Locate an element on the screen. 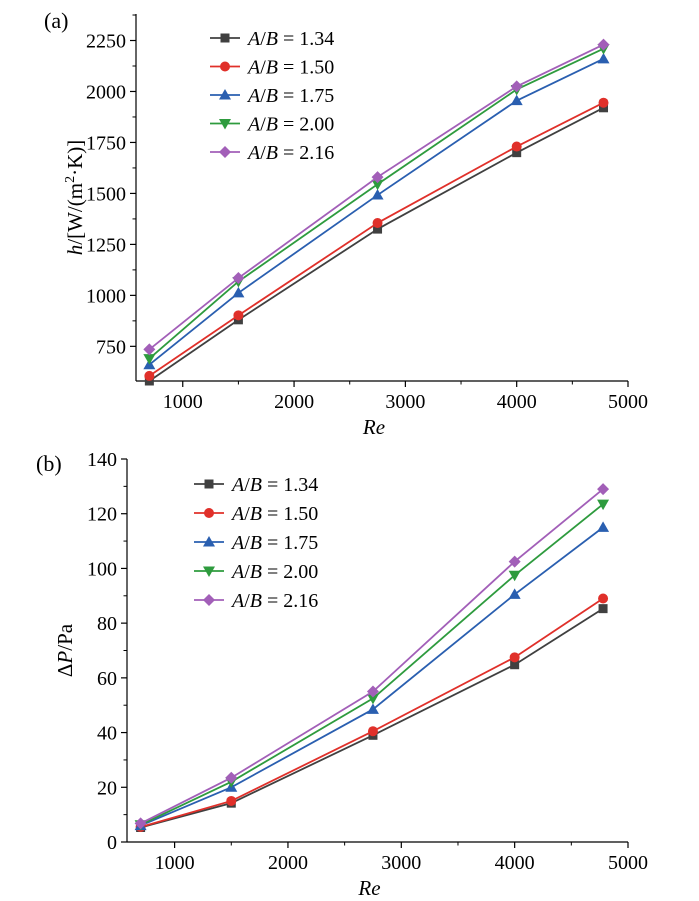  y-tick-label: 40 is located at coordinates (107, 734).